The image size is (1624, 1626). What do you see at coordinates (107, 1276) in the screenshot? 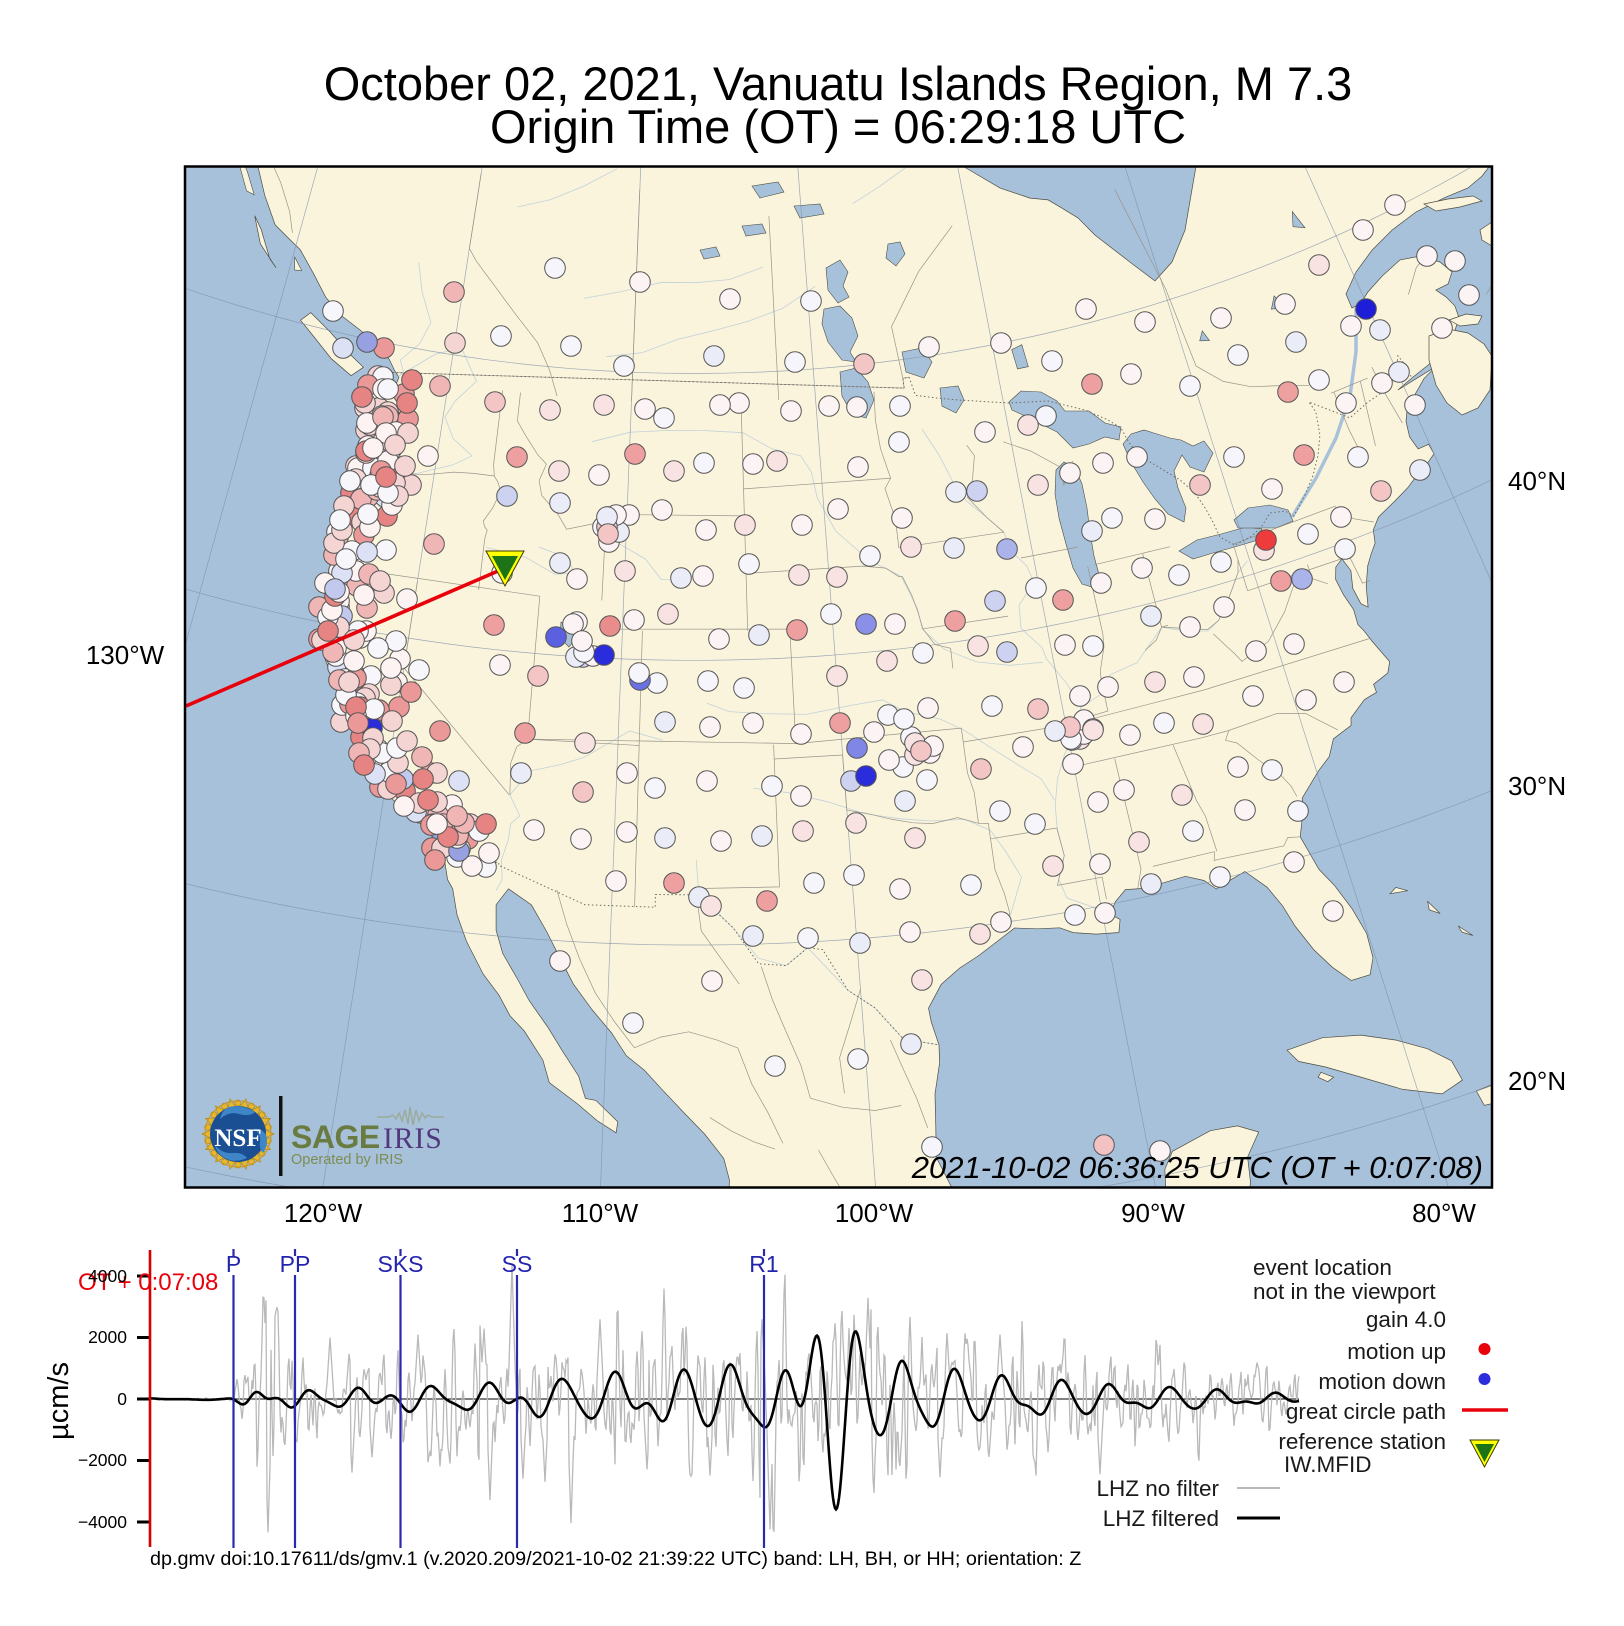
I see `svg-text: 4000` at bounding box center [107, 1276].